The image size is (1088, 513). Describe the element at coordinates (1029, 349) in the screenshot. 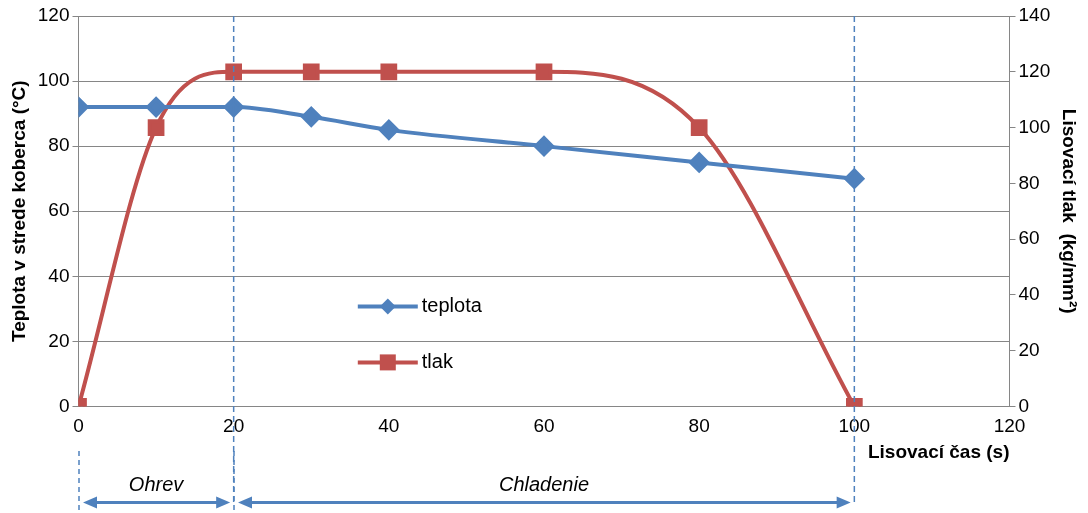

I see `y2-tick-label: 20` at that location.